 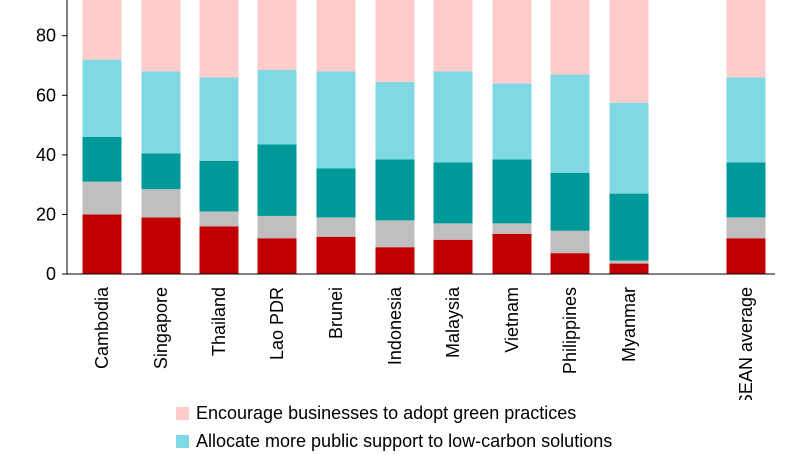 I want to click on bar-segment-pink-philippines, so click(x=570, y=37).